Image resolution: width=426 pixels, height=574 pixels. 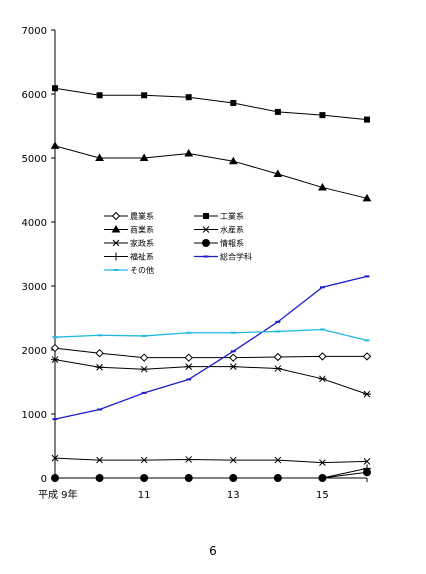 I want to click on legend-label: 総合学科, so click(x=236, y=257).